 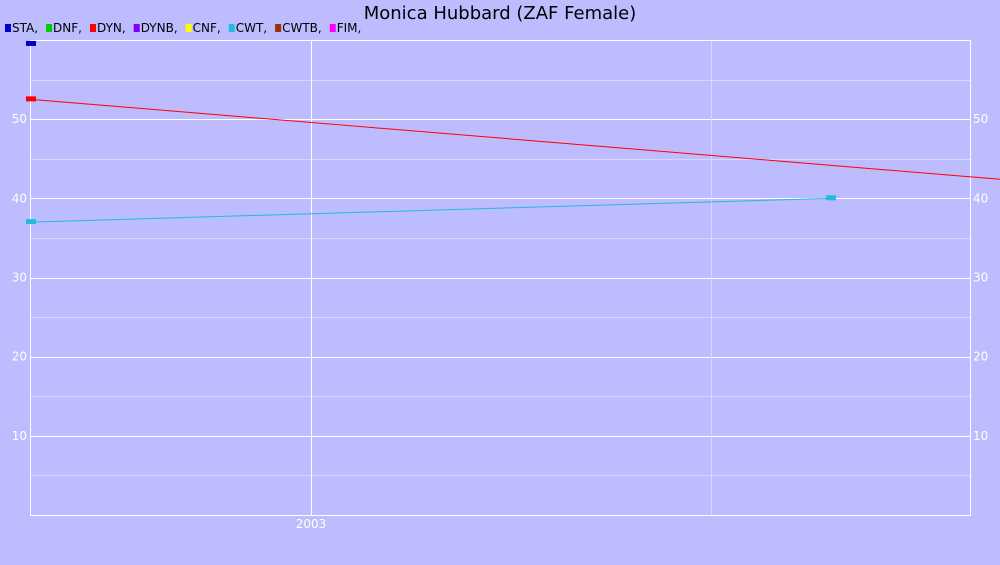 What do you see at coordinates (251, 28) in the screenshot?
I see `legend-label: CWT,` at bounding box center [251, 28].